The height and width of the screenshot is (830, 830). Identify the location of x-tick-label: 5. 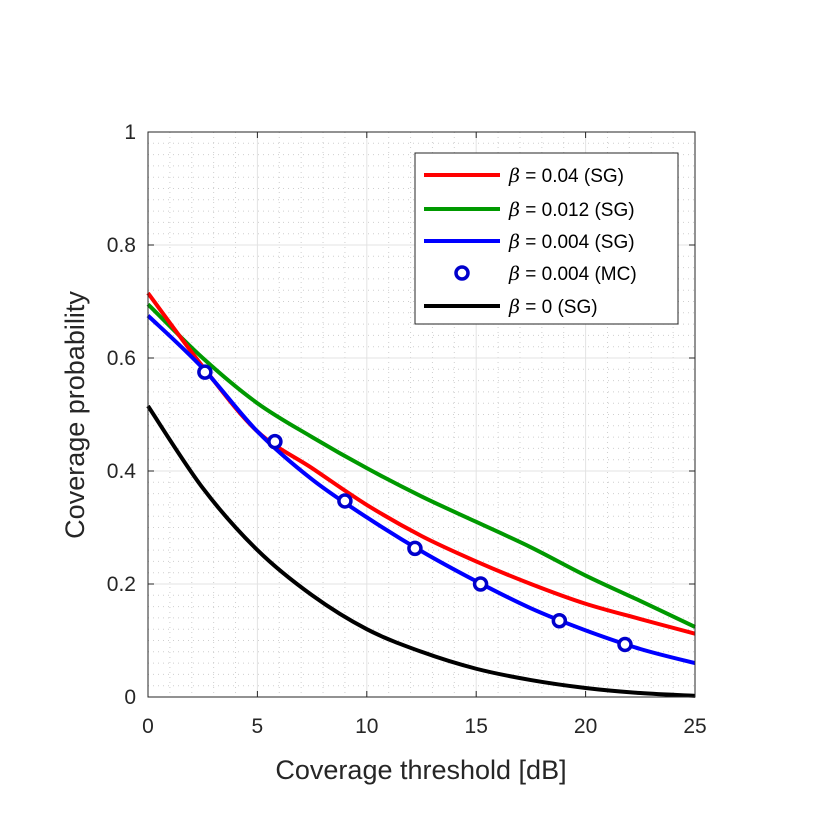
(258, 726).